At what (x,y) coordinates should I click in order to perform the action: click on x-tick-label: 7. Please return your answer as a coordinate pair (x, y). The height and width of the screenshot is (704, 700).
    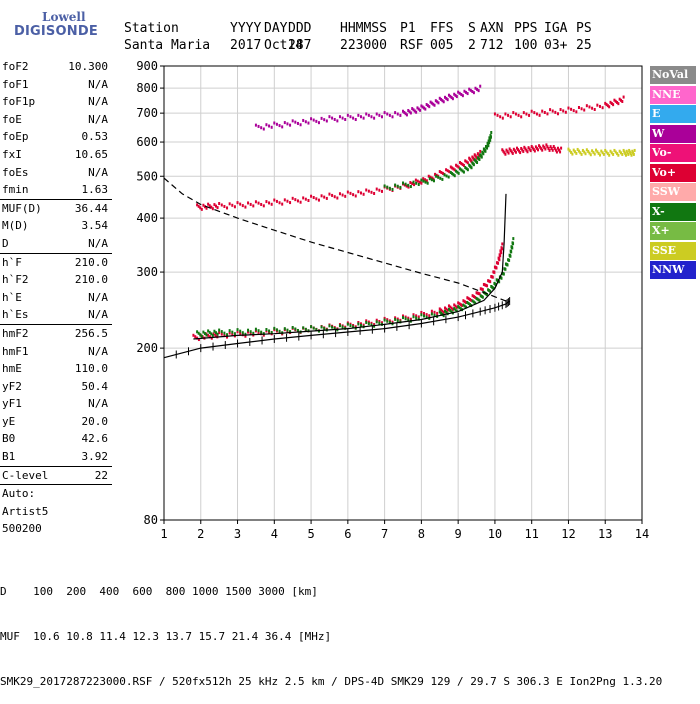
    Looking at the image, I should click on (384, 534).